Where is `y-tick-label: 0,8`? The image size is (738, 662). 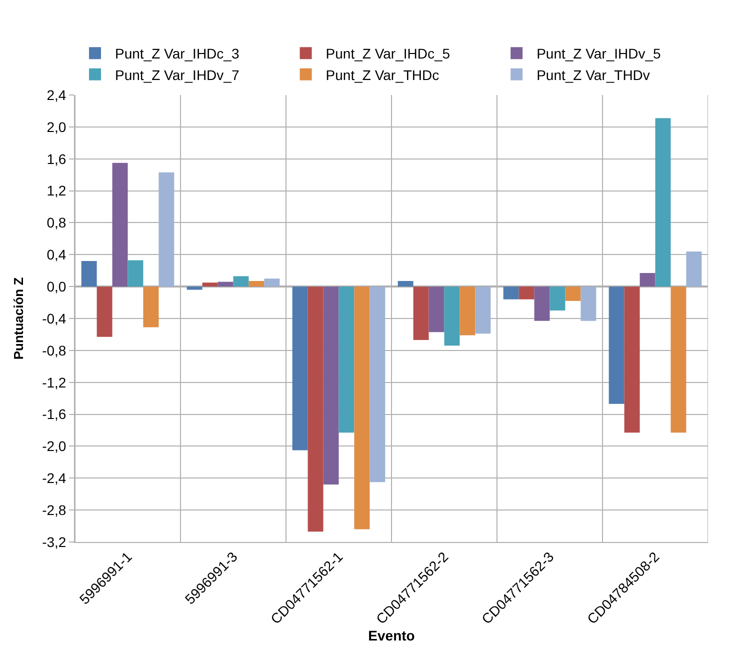
y-tick-label: 0,8 is located at coordinates (56, 222).